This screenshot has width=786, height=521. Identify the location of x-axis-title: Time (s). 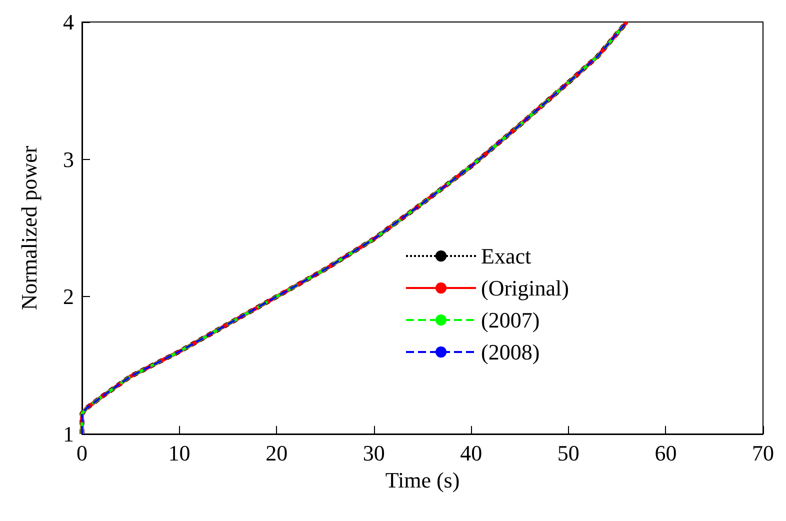
(422, 479).